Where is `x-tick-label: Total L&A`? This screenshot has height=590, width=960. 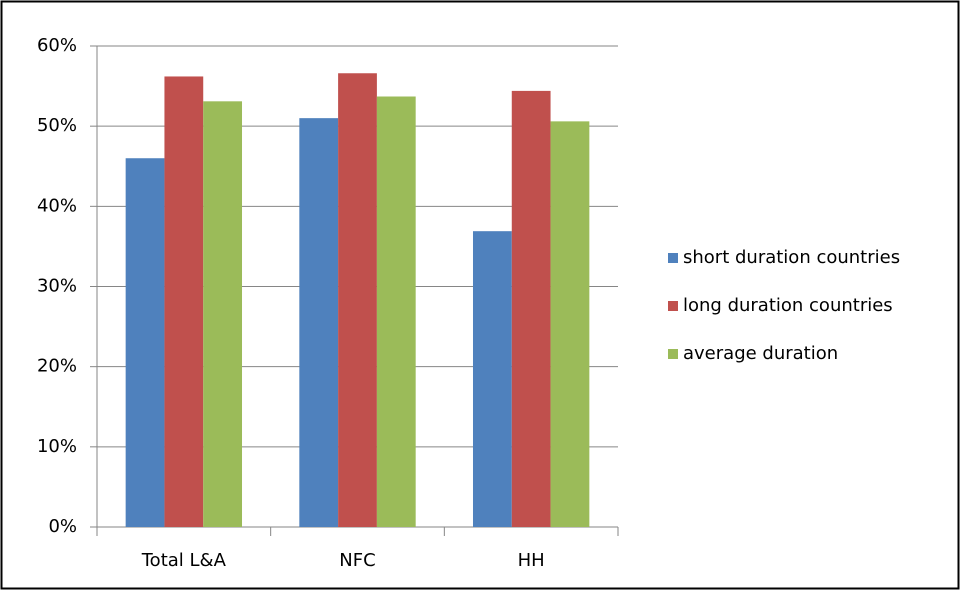 x-tick-label: Total L&A is located at coordinates (184, 560).